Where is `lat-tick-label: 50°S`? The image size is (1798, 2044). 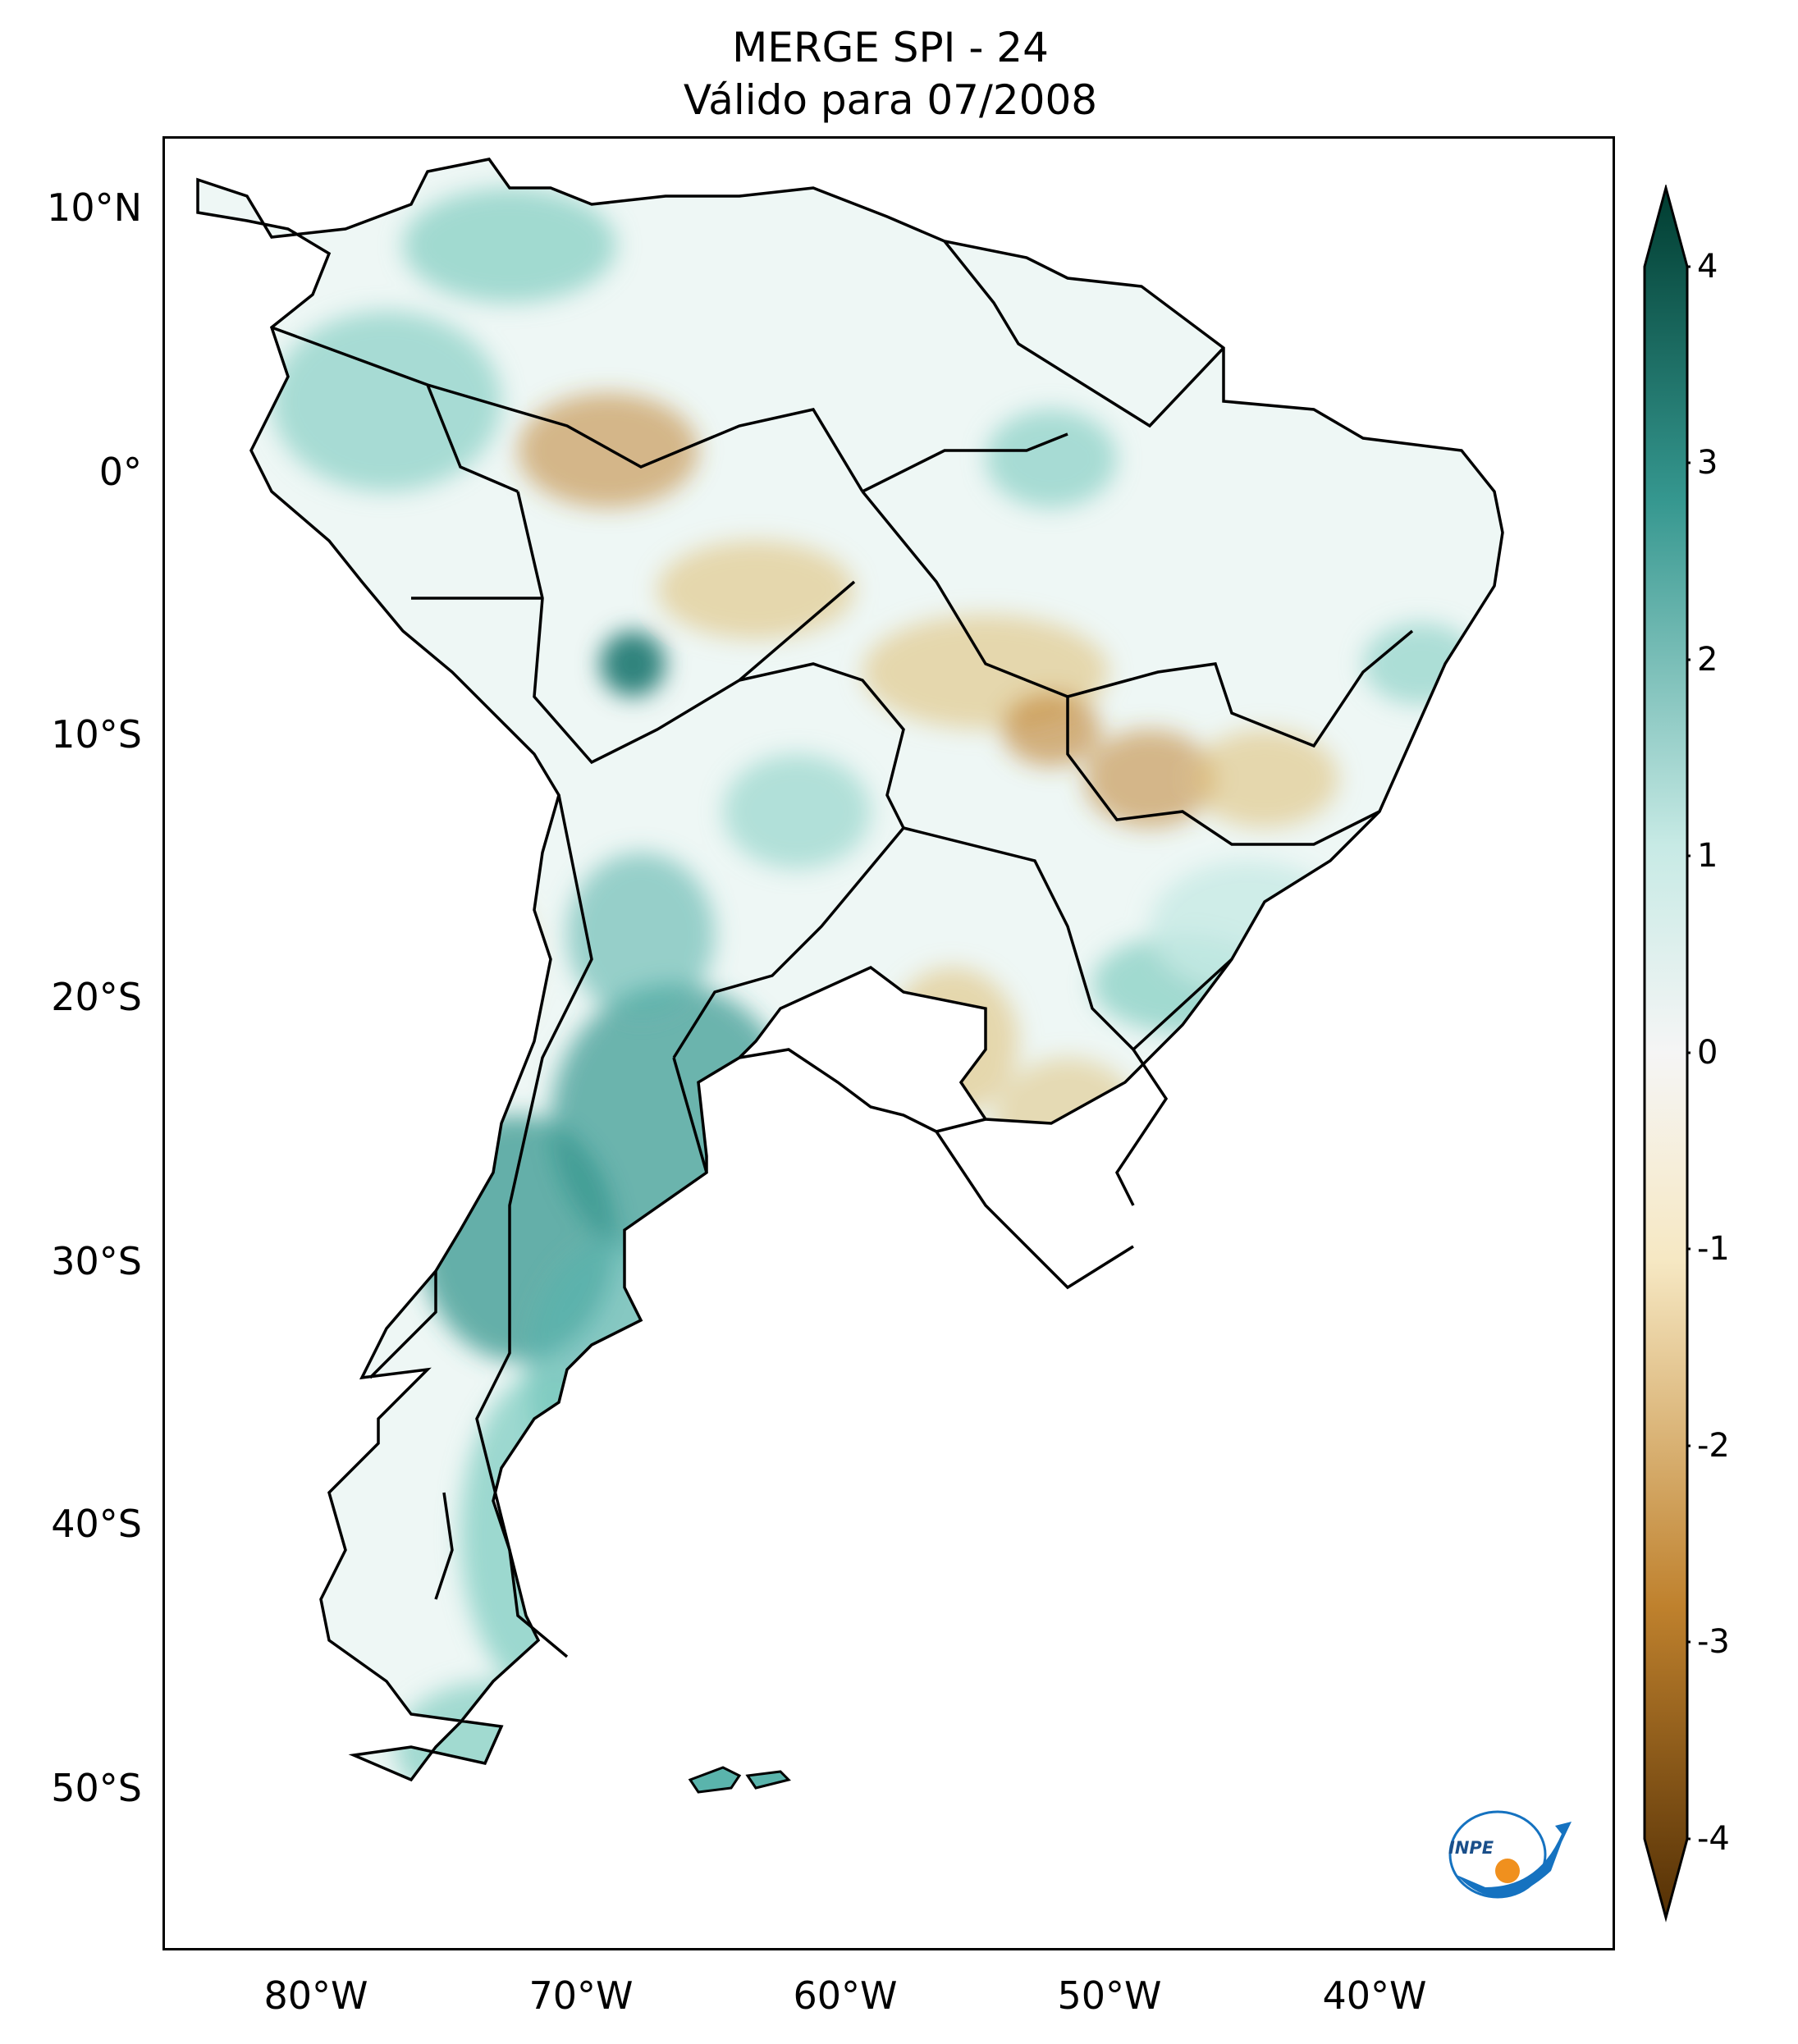 lat-tick-label: 50°S is located at coordinates (96, 1788).